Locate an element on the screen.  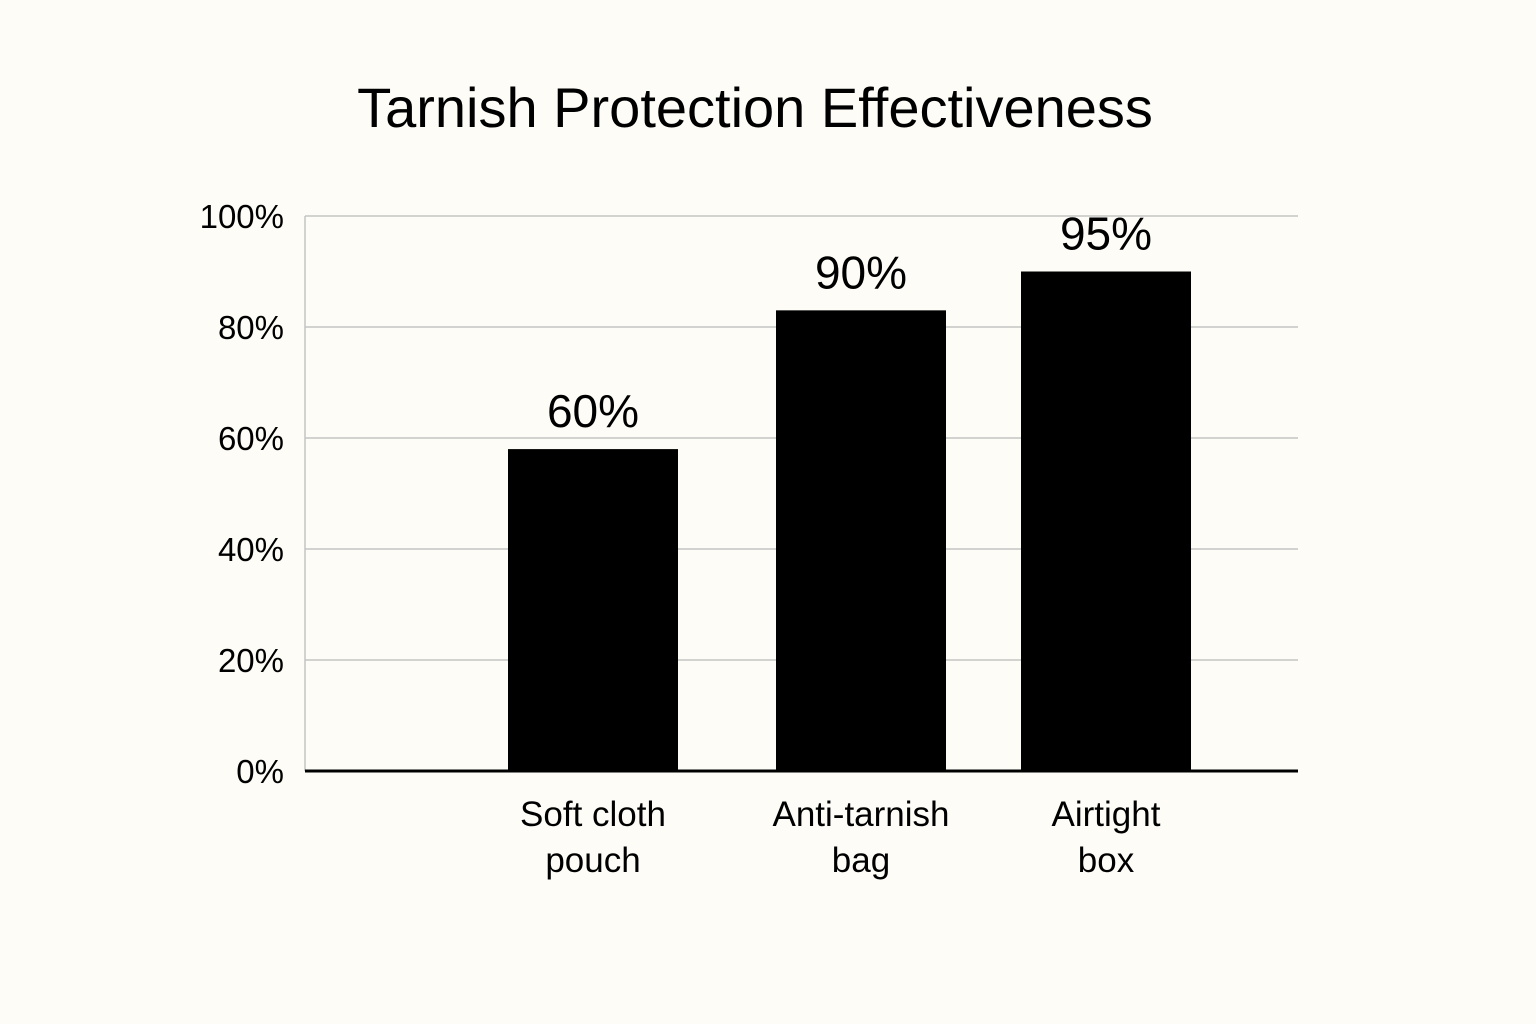
bar-value-label: 95% is located at coordinates (1106, 234).